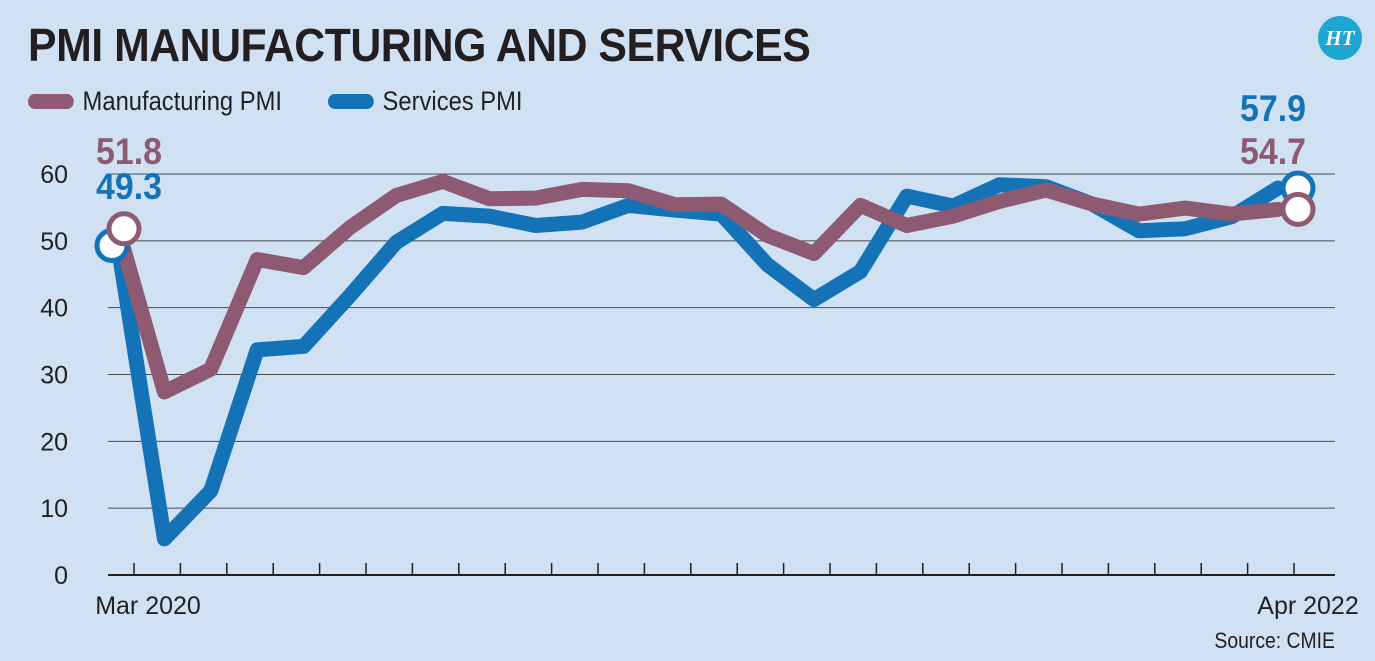  Describe the element at coordinates (129, 186) in the screenshot. I see `services-start-label: 49.3` at that location.